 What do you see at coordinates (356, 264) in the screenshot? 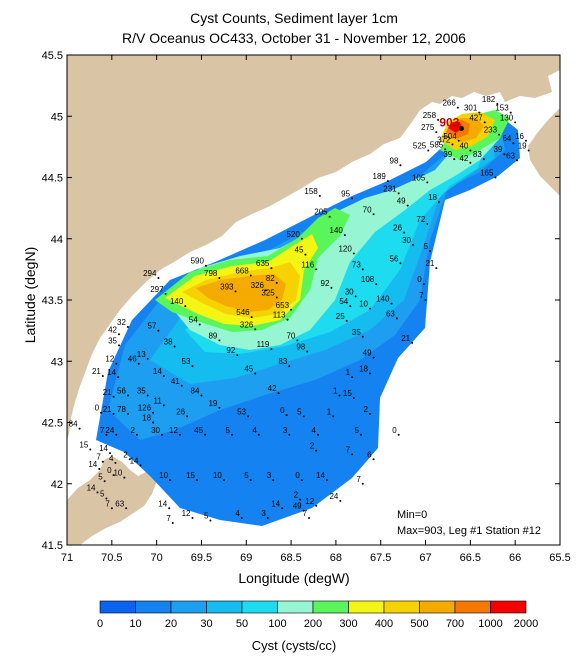
I see `station-label: 73` at bounding box center [356, 264].